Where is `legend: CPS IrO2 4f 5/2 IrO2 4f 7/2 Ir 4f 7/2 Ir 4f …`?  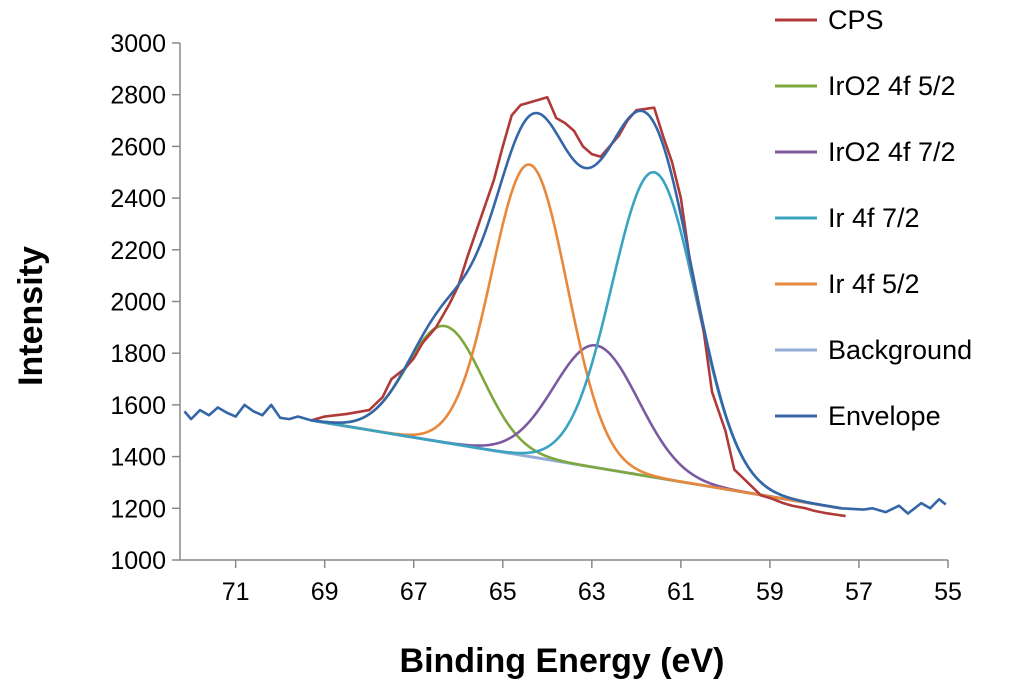 legend: CPS IrO2 4f 5/2 IrO2 4f 7/2 Ir 4f 7/2 Ir 4f … is located at coordinates (873, 218).